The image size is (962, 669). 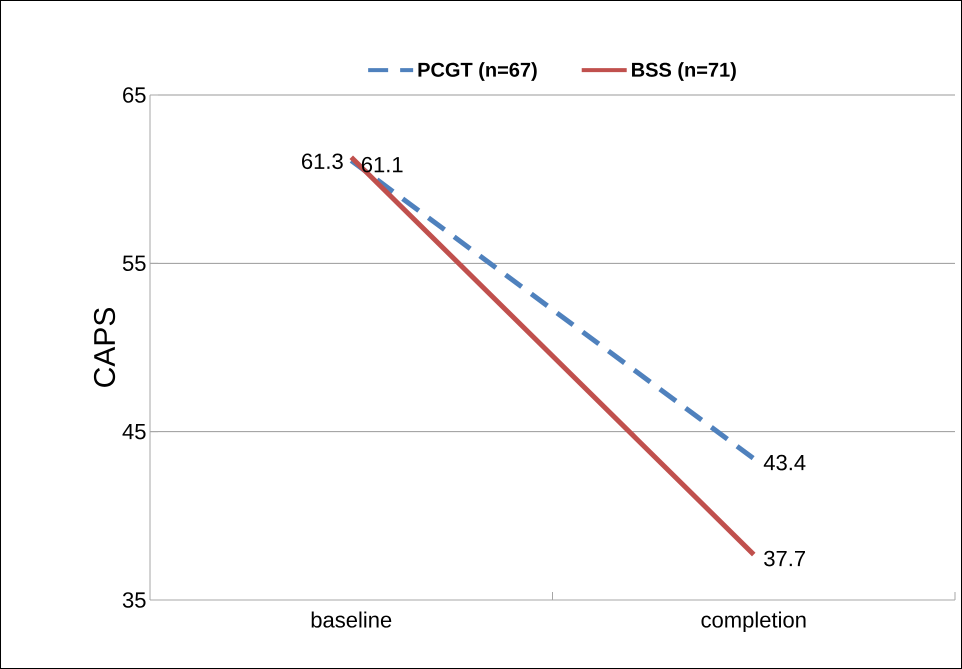 I want to click on legend-label: BSS (n=71), so click(x=684, y=71).